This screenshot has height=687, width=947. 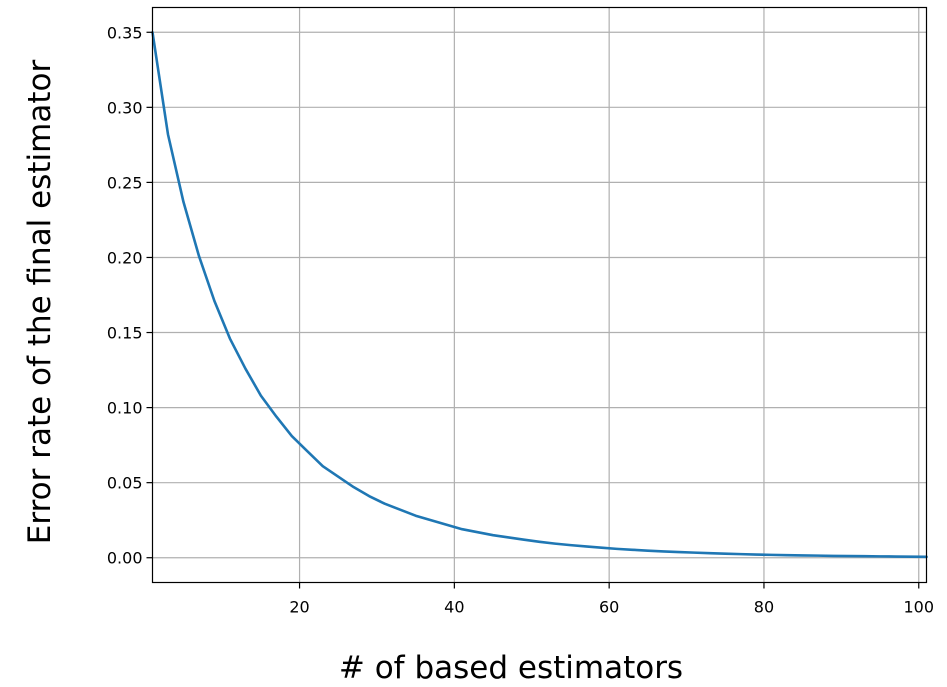 What do you see at coordinates (125, 257) in the screenshot?
I see `y-tick-label: 0.20` at bounding box center [125, 257].